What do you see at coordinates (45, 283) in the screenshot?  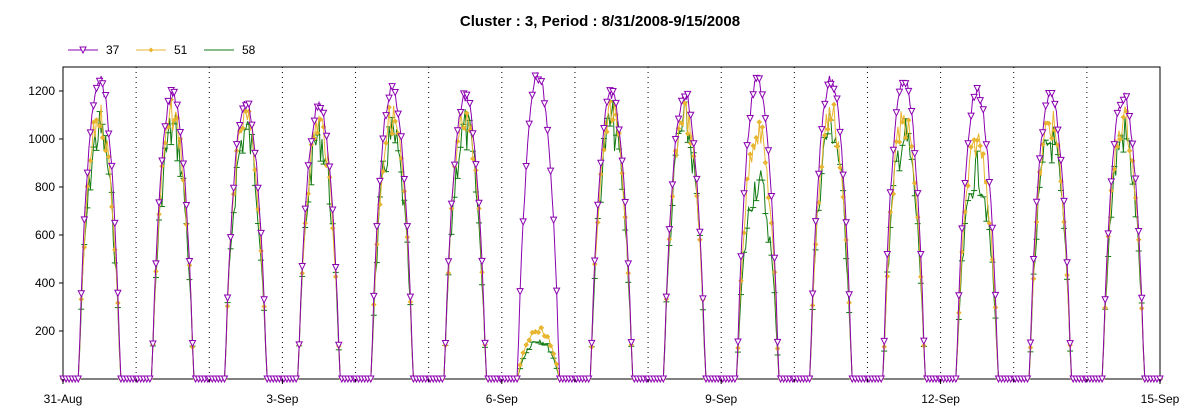 I see `y-tick-label: 400` at bounding box center [45, 283].